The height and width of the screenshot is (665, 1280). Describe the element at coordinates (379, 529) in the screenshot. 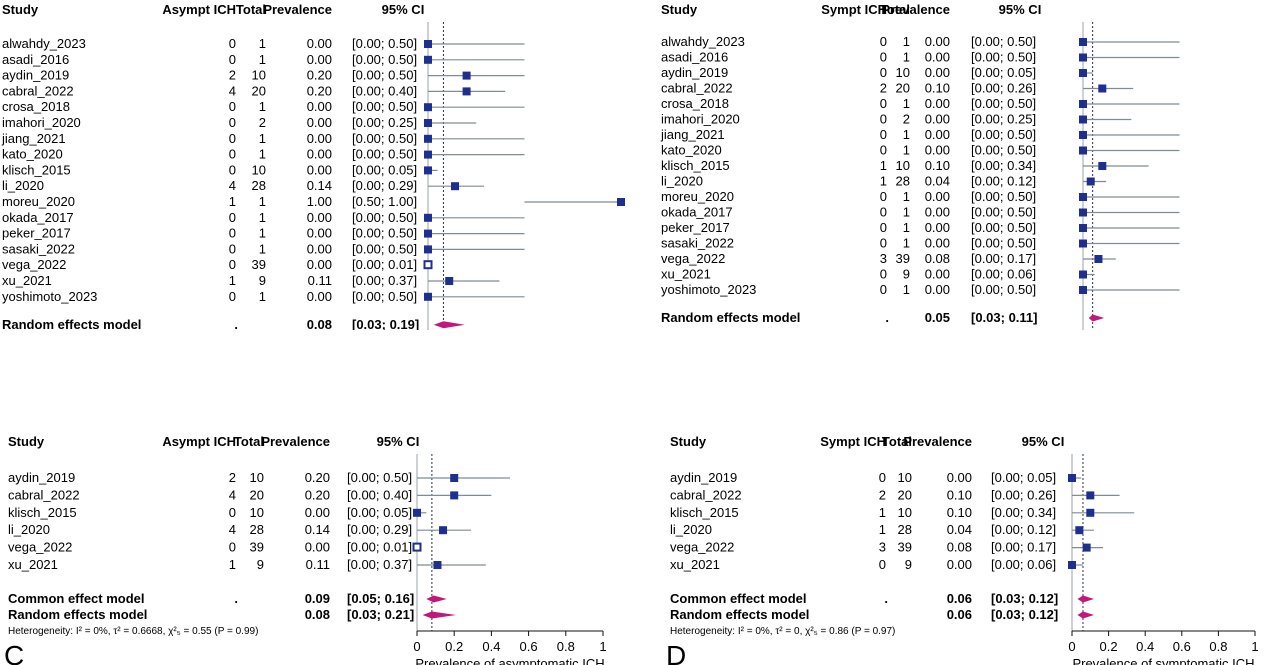

I see `study-ci: [0.00; 0.29]` at that location.